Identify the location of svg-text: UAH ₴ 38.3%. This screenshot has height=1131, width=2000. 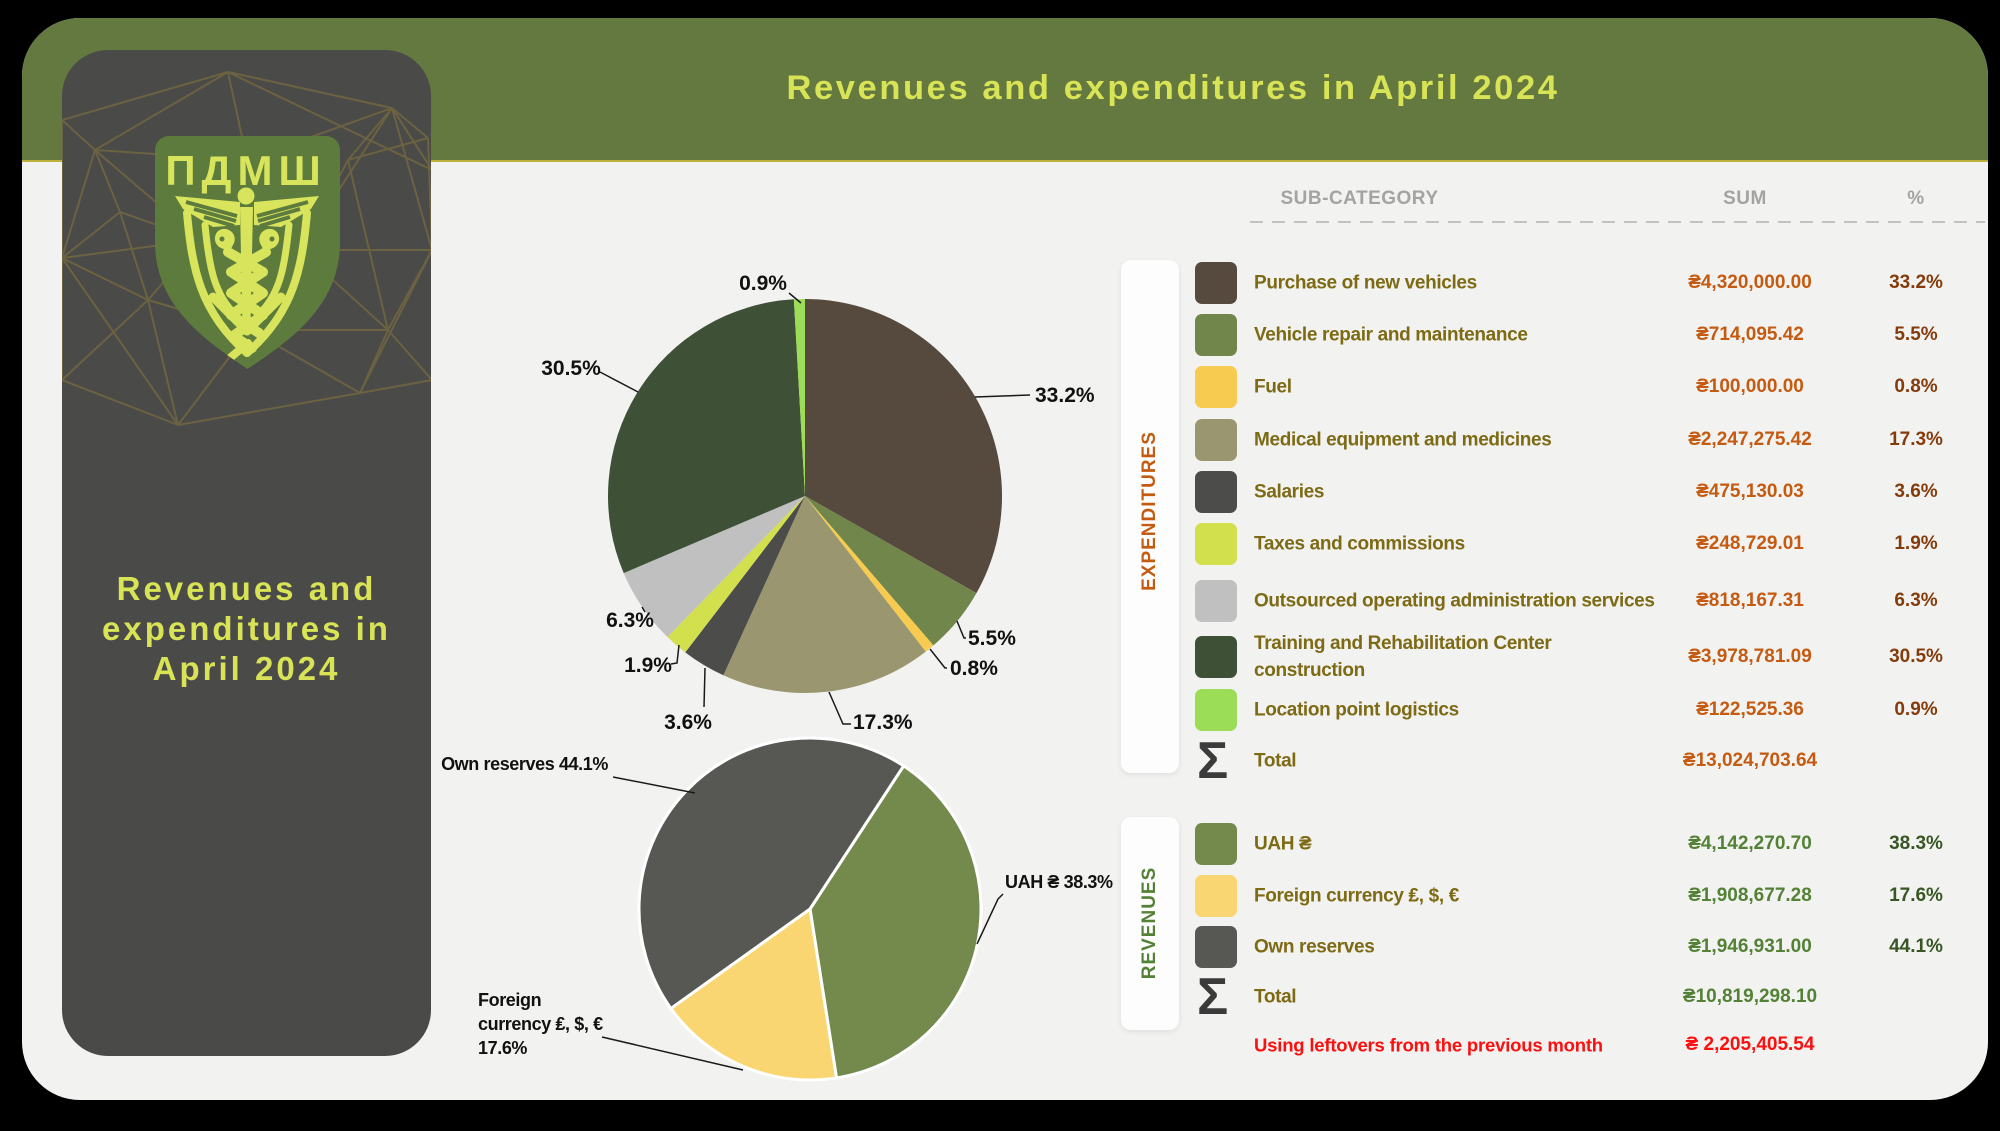
(1059, 882).